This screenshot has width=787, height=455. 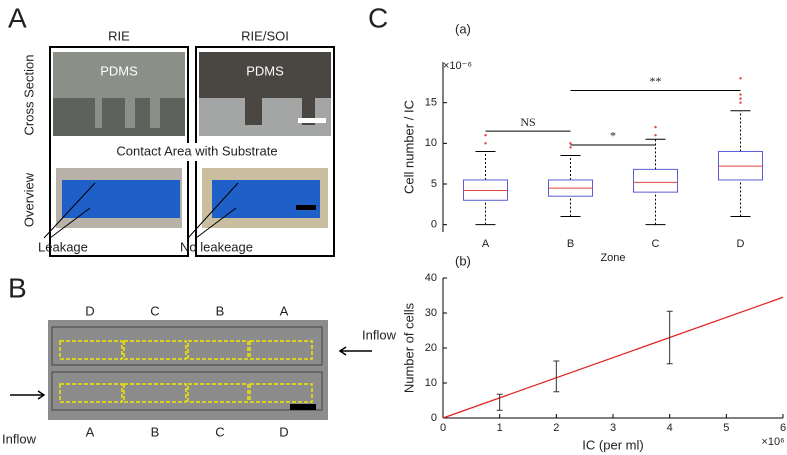 I want to click on x-tick-label: 0, so click(x=443, y=428).